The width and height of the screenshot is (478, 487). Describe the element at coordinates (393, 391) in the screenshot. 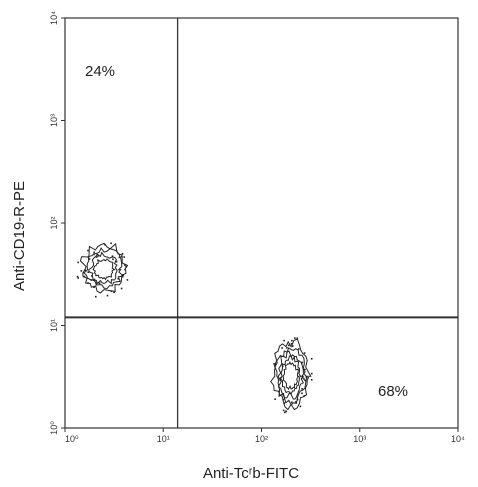

I see `quadrant-label-lower-right: 68%` at that location.